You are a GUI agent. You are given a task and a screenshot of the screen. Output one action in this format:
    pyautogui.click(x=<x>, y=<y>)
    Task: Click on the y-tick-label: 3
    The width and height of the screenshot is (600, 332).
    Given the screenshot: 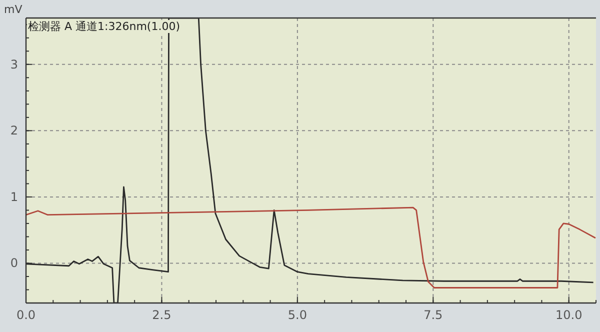 What is the action you would take?
    pyautogui.click(x=14, y=64)
    